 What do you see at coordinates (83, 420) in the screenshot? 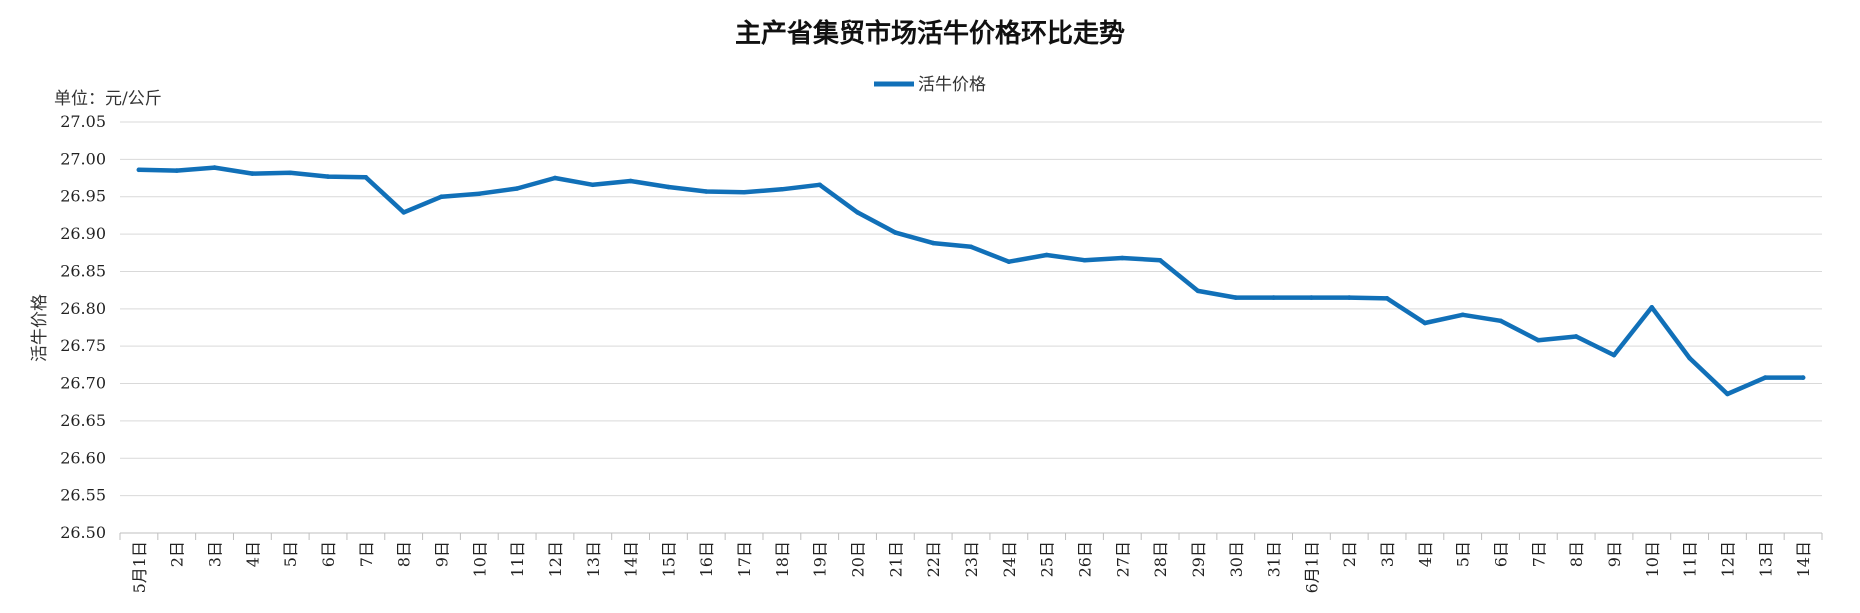
I see `y-tick-label: 26.65` at bounding box center [83, 420].